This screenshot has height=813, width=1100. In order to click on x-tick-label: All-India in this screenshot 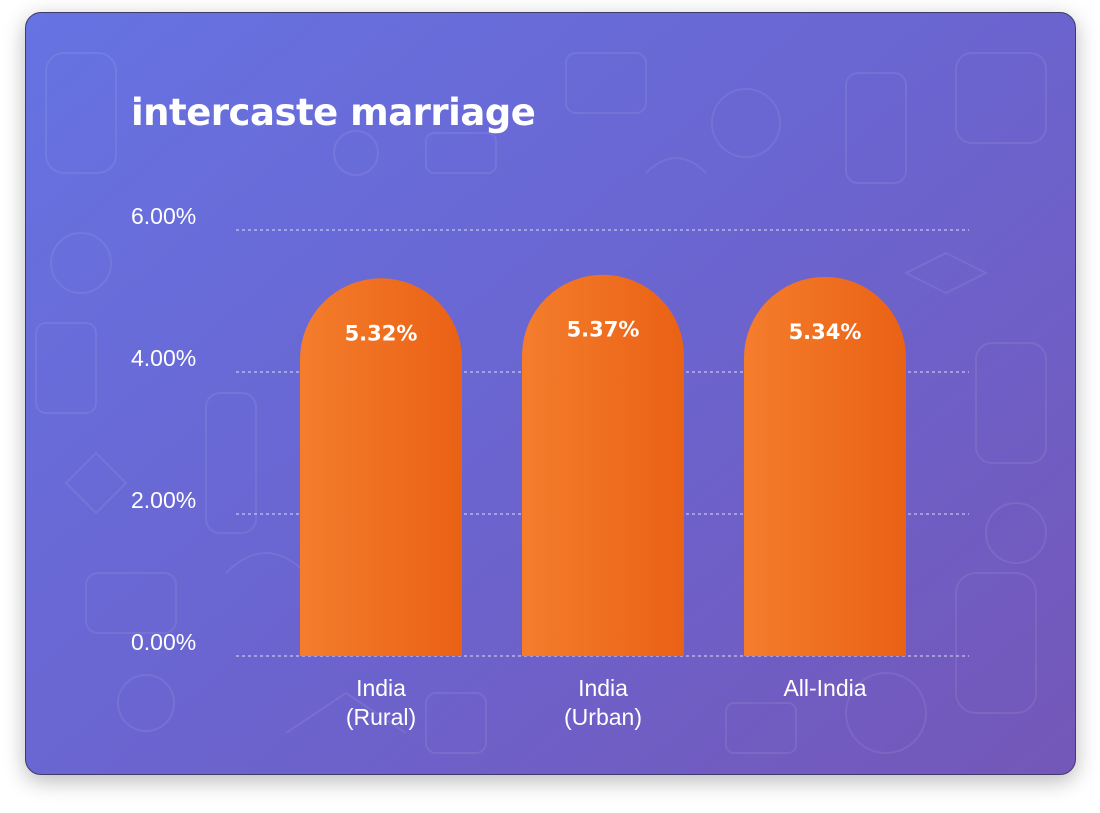, I will do `click(824, 688)`.